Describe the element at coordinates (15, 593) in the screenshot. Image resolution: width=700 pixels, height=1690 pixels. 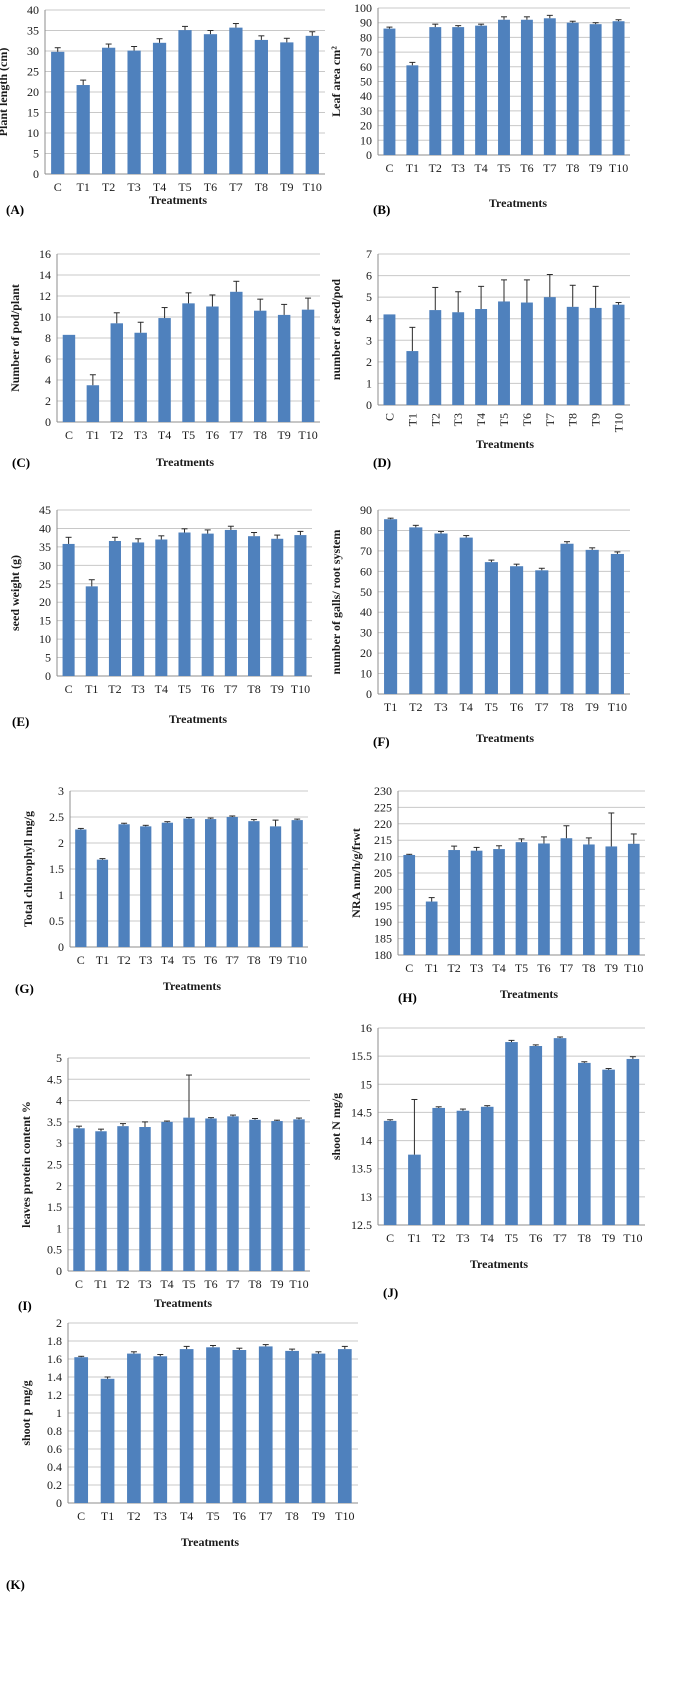
I see `y-axis-label: seed weight (g)` at that location.